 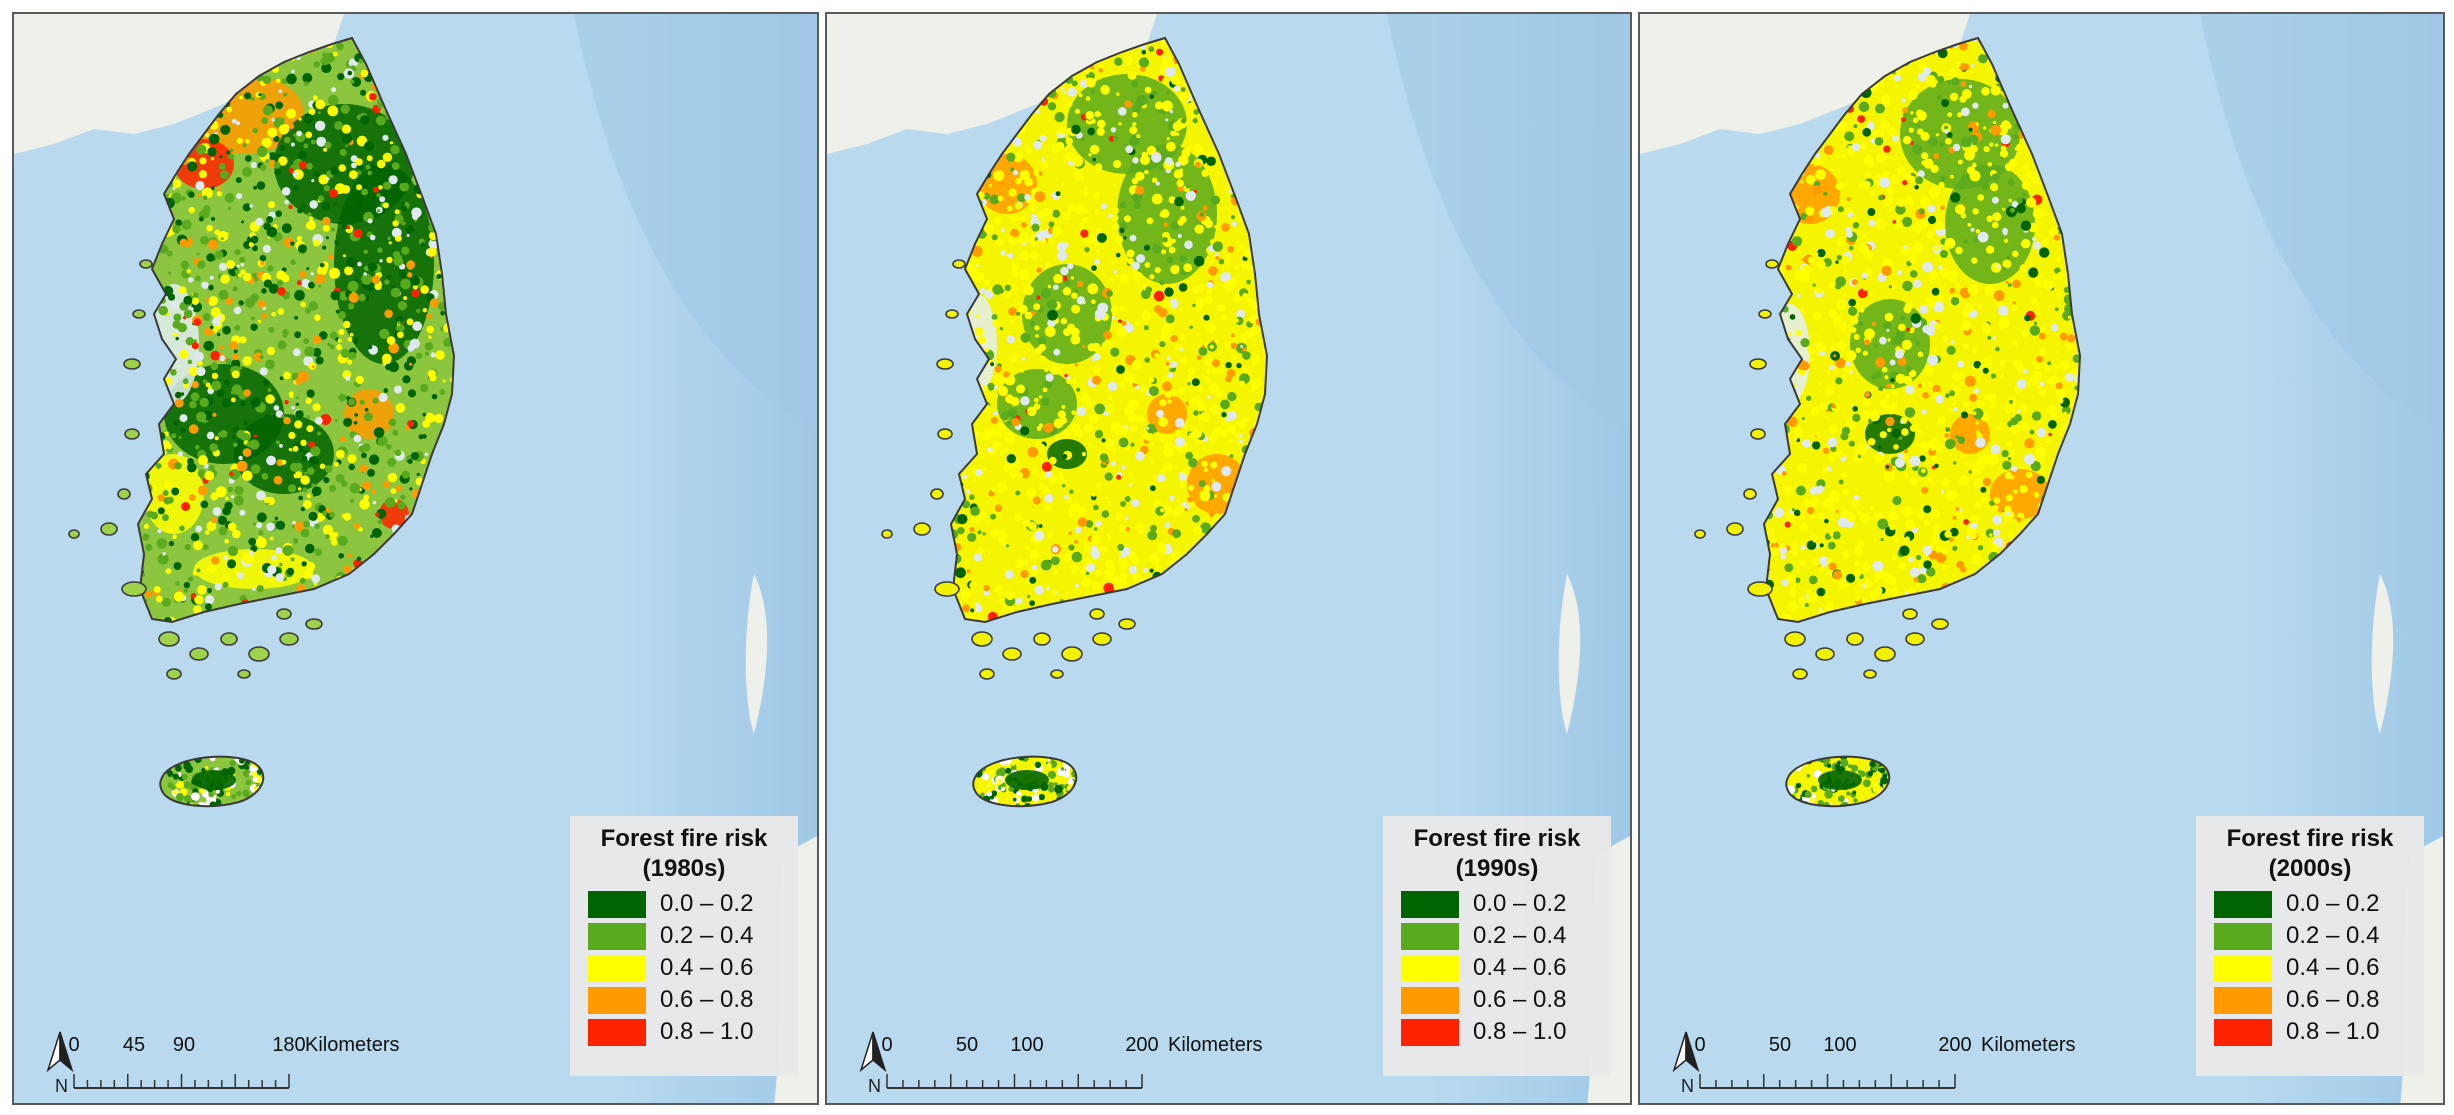 I want to click on scale-tick-label: 200, so click(x=1955, y=1045).